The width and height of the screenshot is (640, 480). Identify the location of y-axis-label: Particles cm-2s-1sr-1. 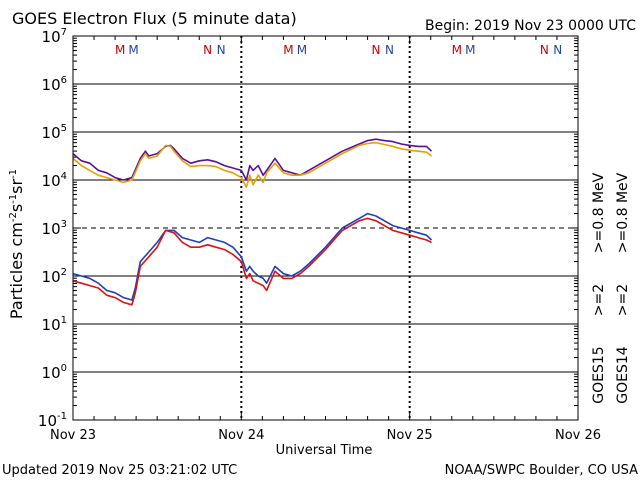
(16, 244).